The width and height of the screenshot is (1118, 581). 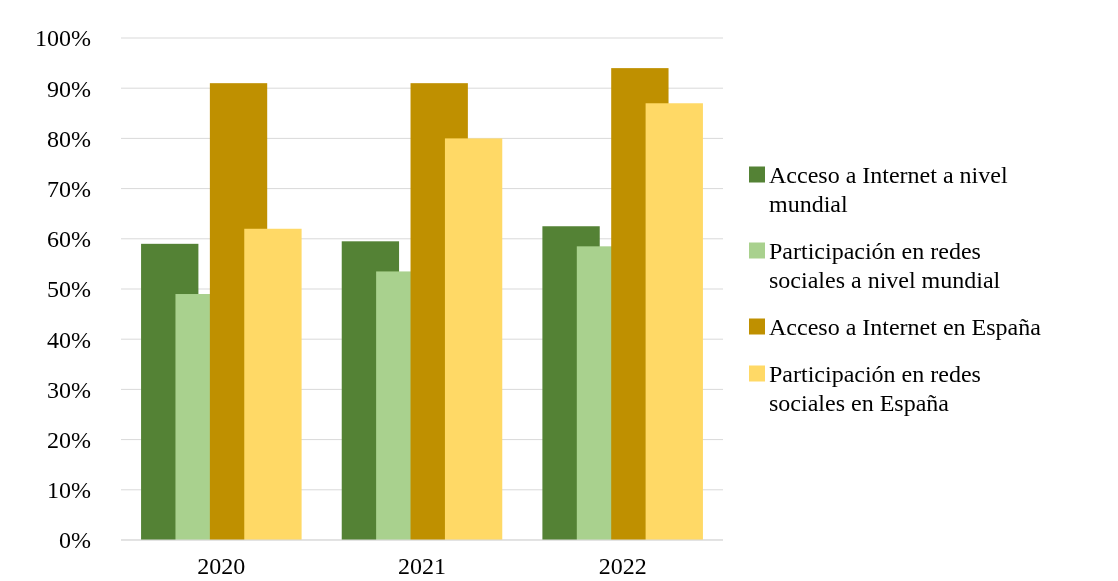 I want to click on y-tick-label: 0%, so click(x=75, y=540).